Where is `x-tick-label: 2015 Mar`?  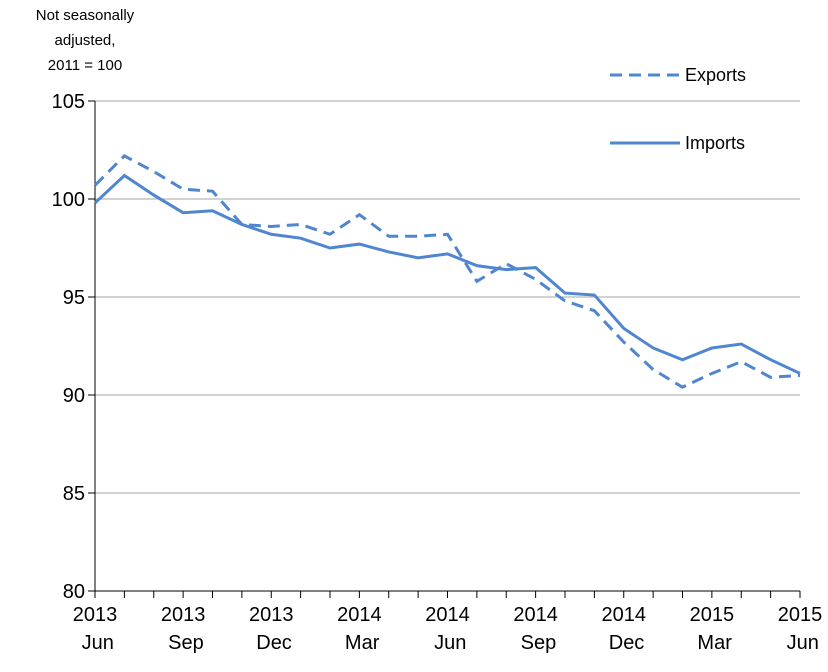
x-tick-label: 2015 Mar is located at coordinates (712, 629).